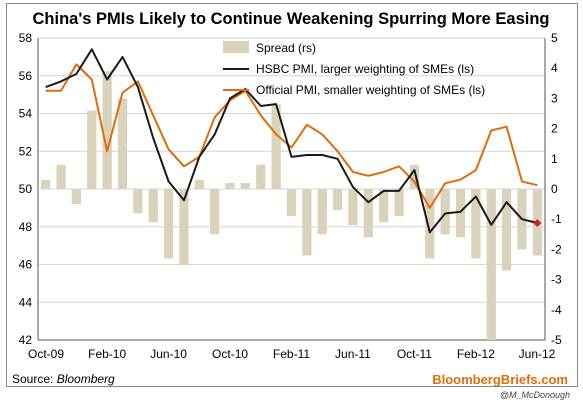 This screenshot has height=403, width=583. What do you see at coordinates (554, 159) in the screenshot?
I see `right-tick-1: 1` at bounding box center [554, 159].